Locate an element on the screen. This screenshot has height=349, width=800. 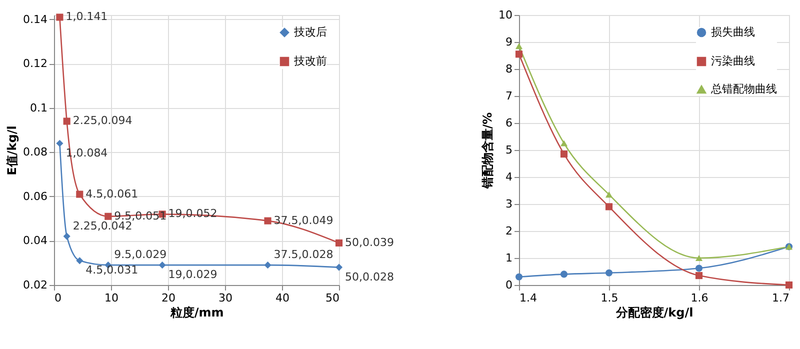
y-axis-title: 错配物含量/% is located at coordinates (487, 151).